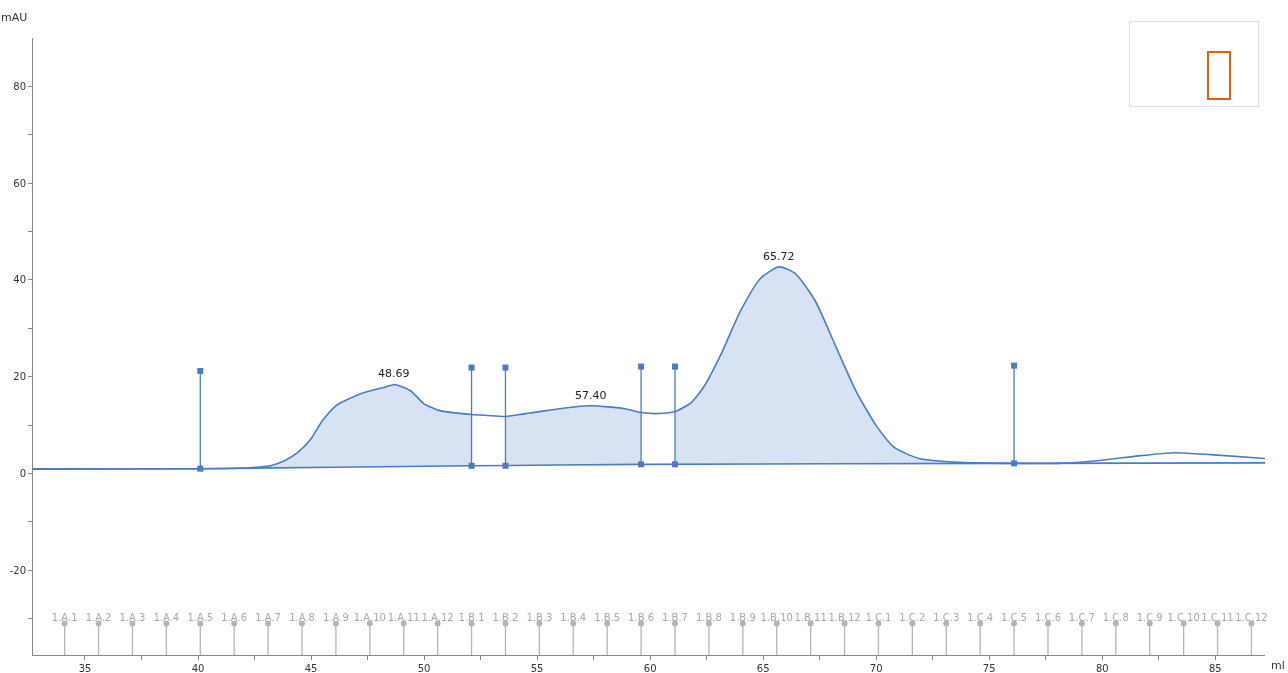  What do you see at coordinates (650, 668) in the screenshot?
I see `x-tick-label: 60` at bounding box center [650, 668].